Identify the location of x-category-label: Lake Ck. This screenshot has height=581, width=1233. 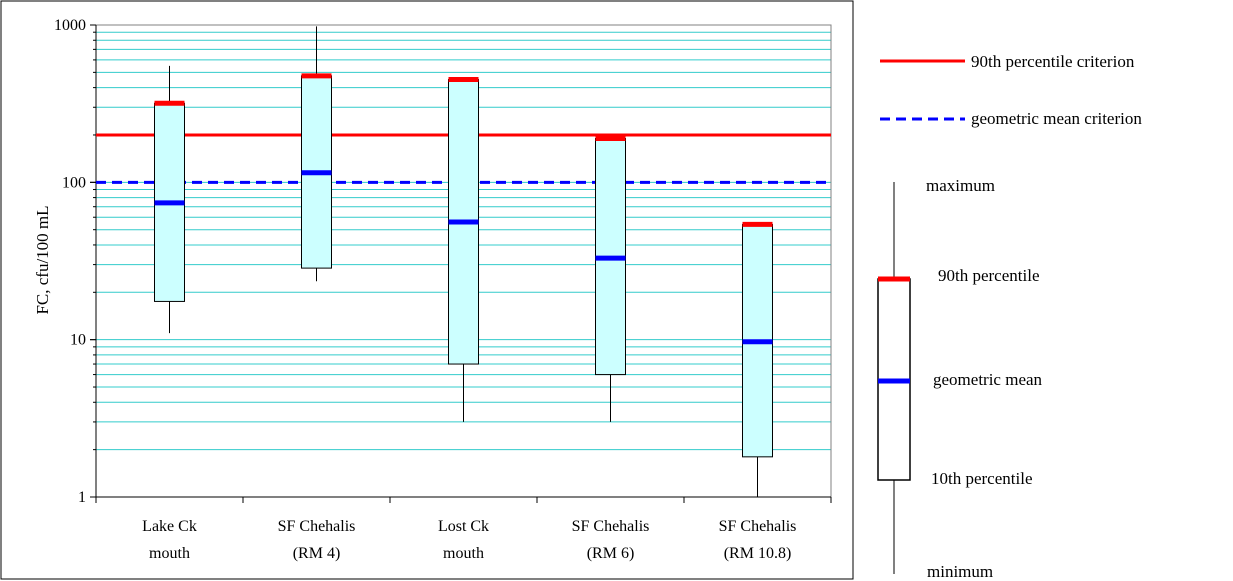
(169, 526).